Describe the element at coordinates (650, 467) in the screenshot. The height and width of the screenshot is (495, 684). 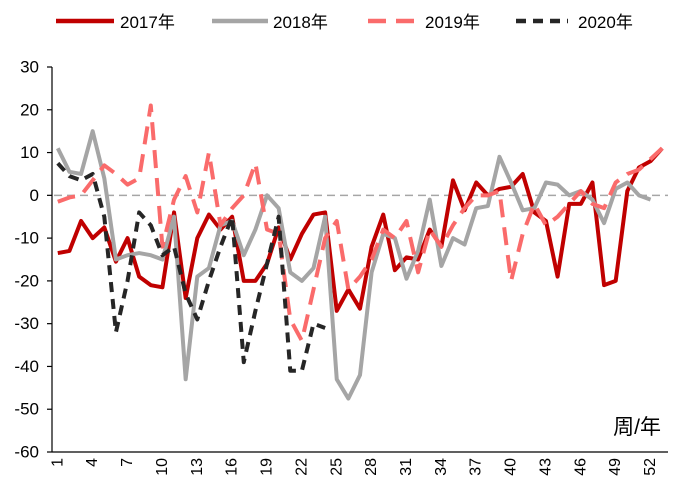
I see `x-tick-label: 52` at that location.